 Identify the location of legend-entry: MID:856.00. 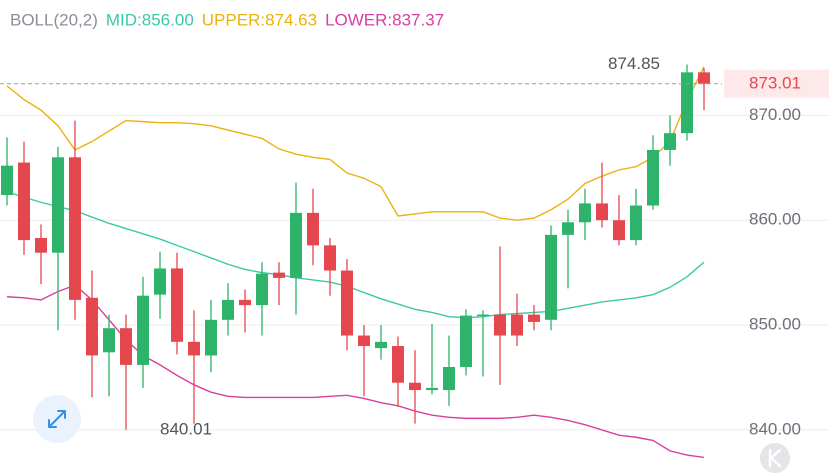
(150, 19).